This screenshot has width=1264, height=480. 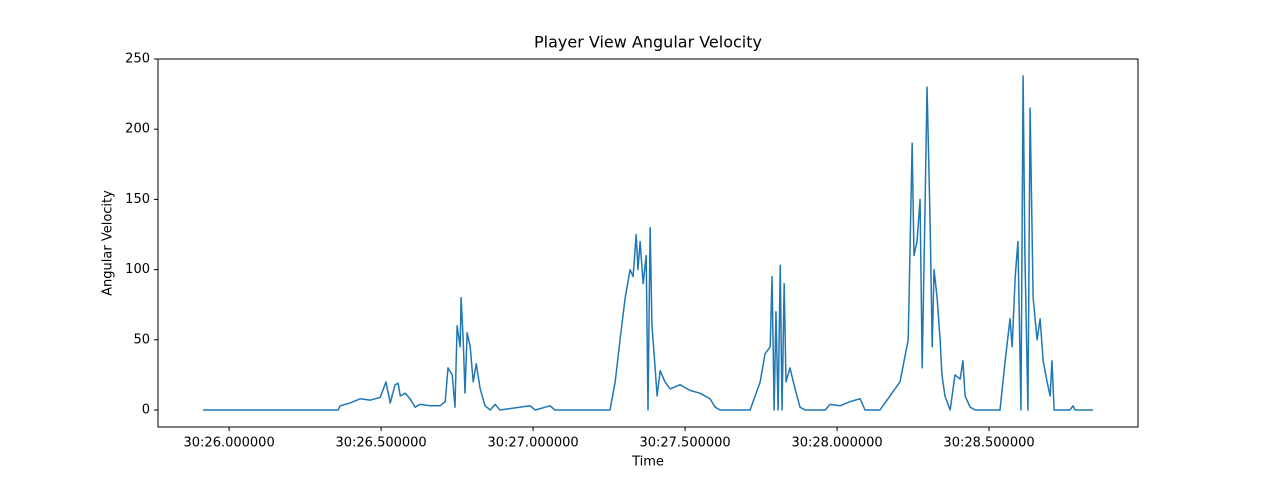 What do you see at coordinates (229, 443) in the screenshot?
I see `x-tick-label: 30:26.000000` at bounding box center [229, 443].